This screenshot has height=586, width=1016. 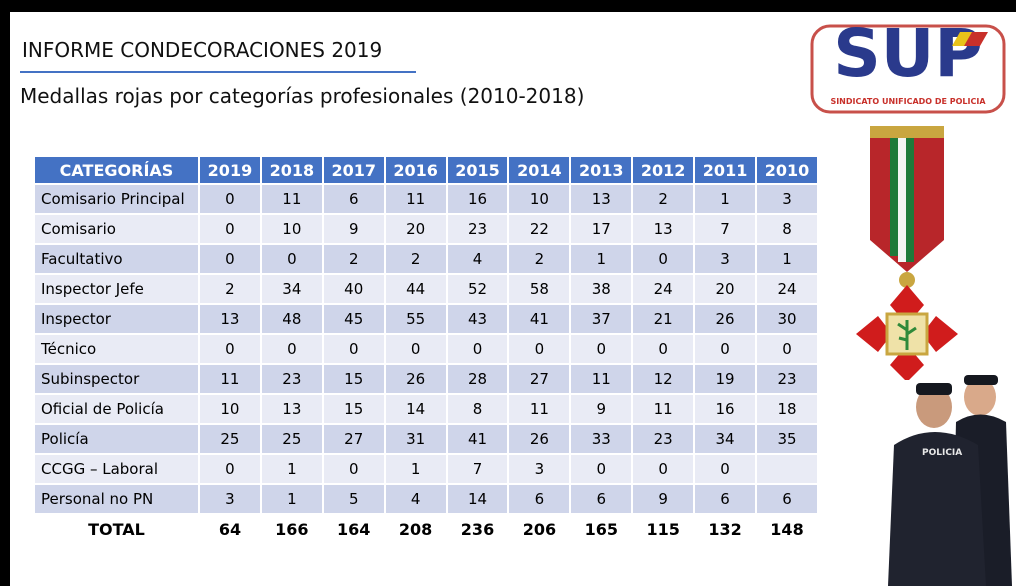 What do you see at coordinates (725, 229) in the screenshot?
I see `cell: 7` at bounding box center [725, 229].